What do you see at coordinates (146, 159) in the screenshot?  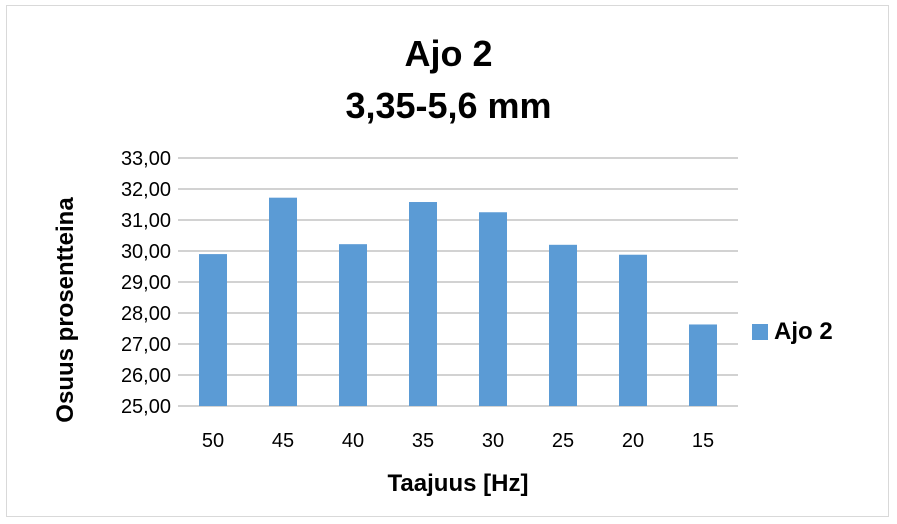 I see `y-tick-label: 33,00` at bounding box center [146, 159].